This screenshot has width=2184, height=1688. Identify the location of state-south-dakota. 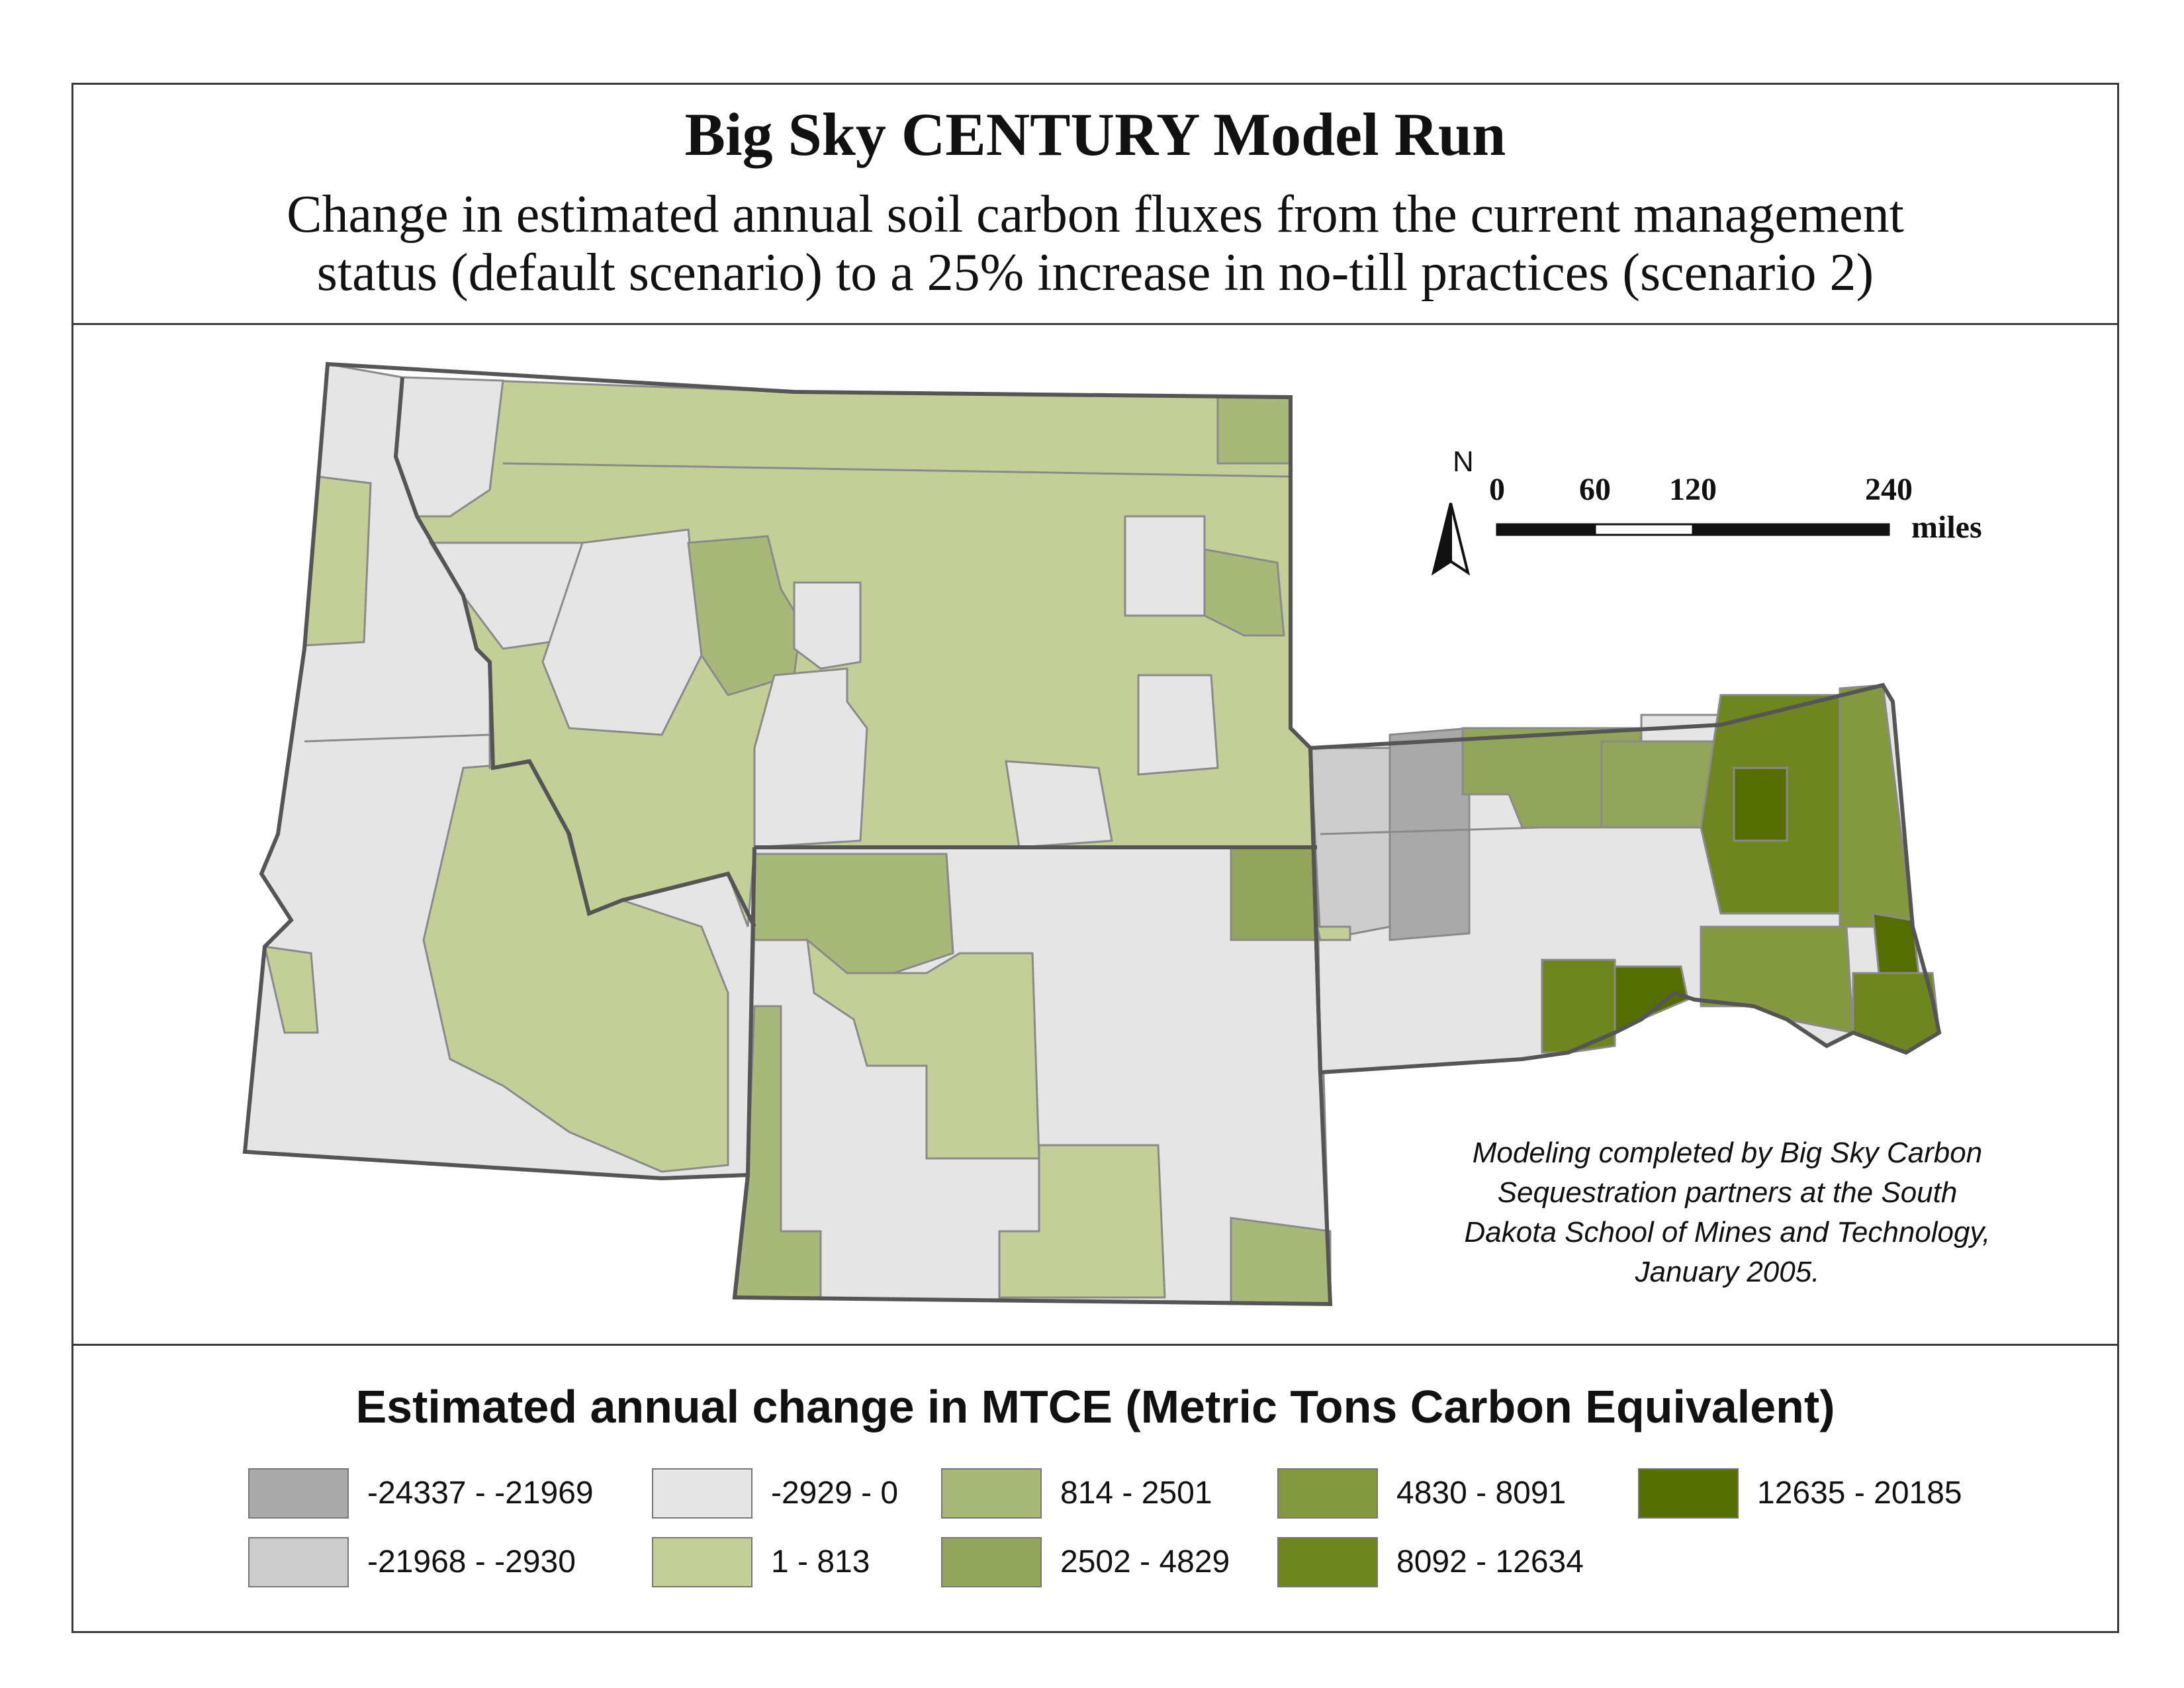
(1624, 879).